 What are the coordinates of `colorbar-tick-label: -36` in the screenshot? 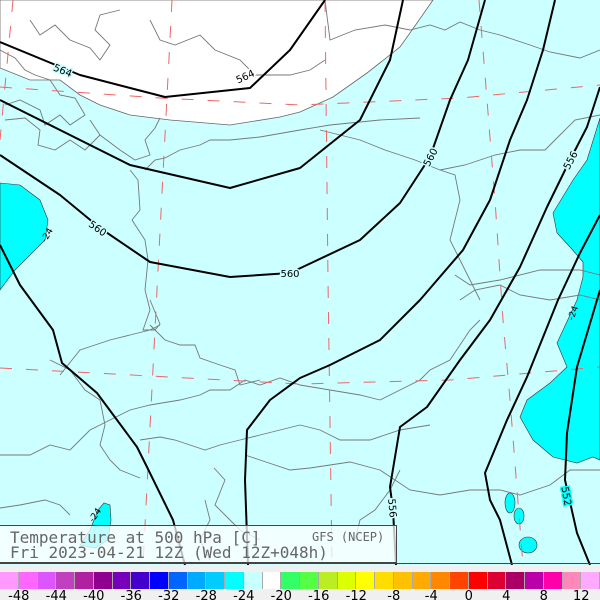 It's located at (131, 595).